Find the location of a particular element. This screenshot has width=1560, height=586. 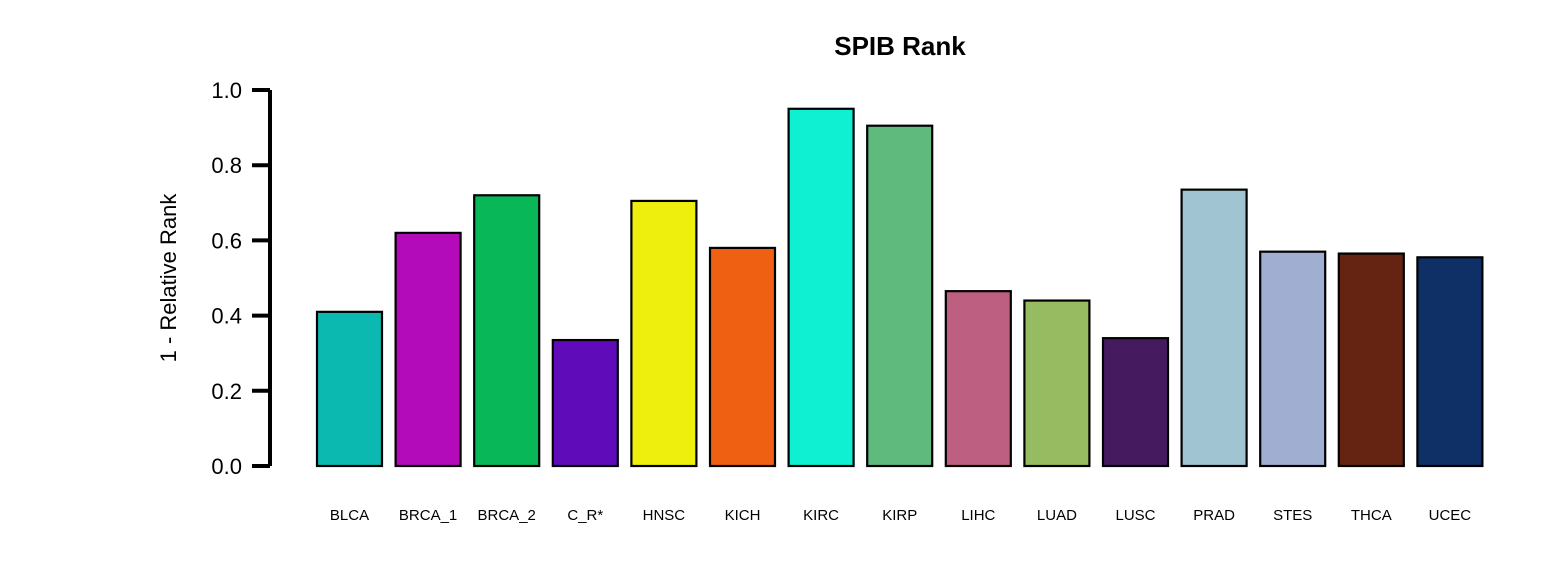

bar-lusc is located at coordinates (1135, 402).